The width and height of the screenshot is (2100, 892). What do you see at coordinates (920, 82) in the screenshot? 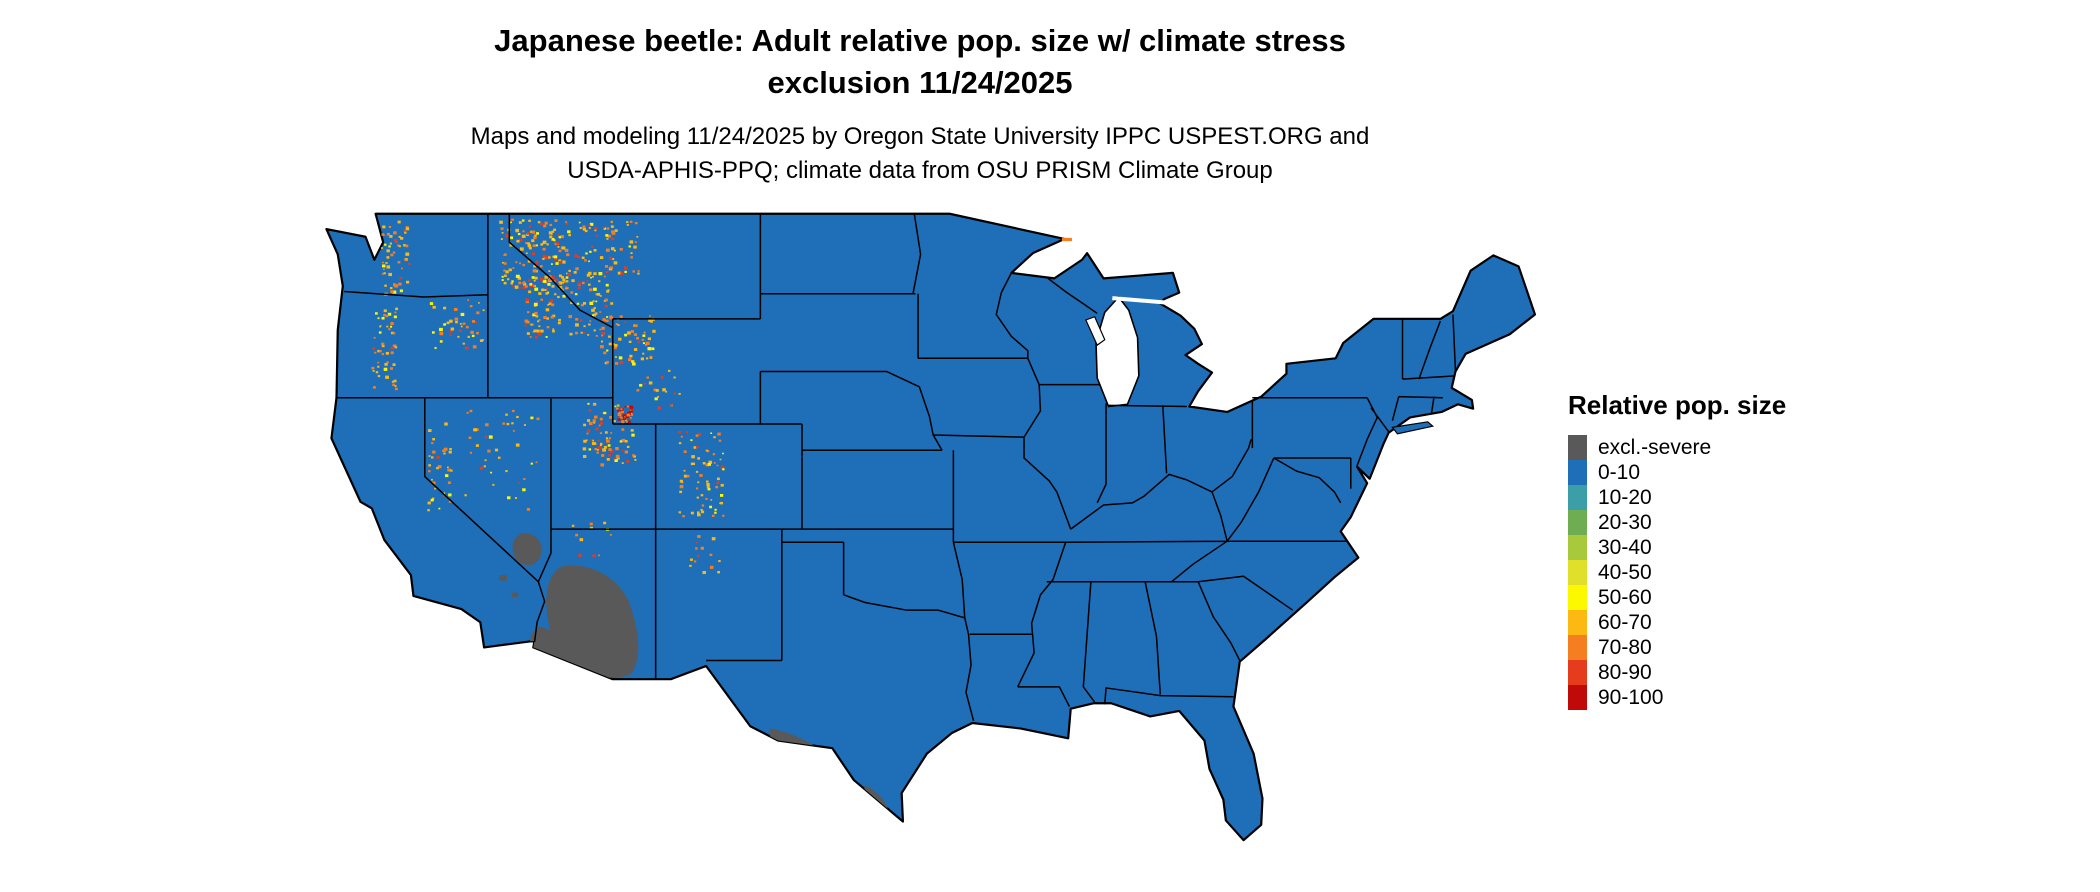
I see `page-title-line2: exclusion 11/24/2025` at bounding box center [920, 82].